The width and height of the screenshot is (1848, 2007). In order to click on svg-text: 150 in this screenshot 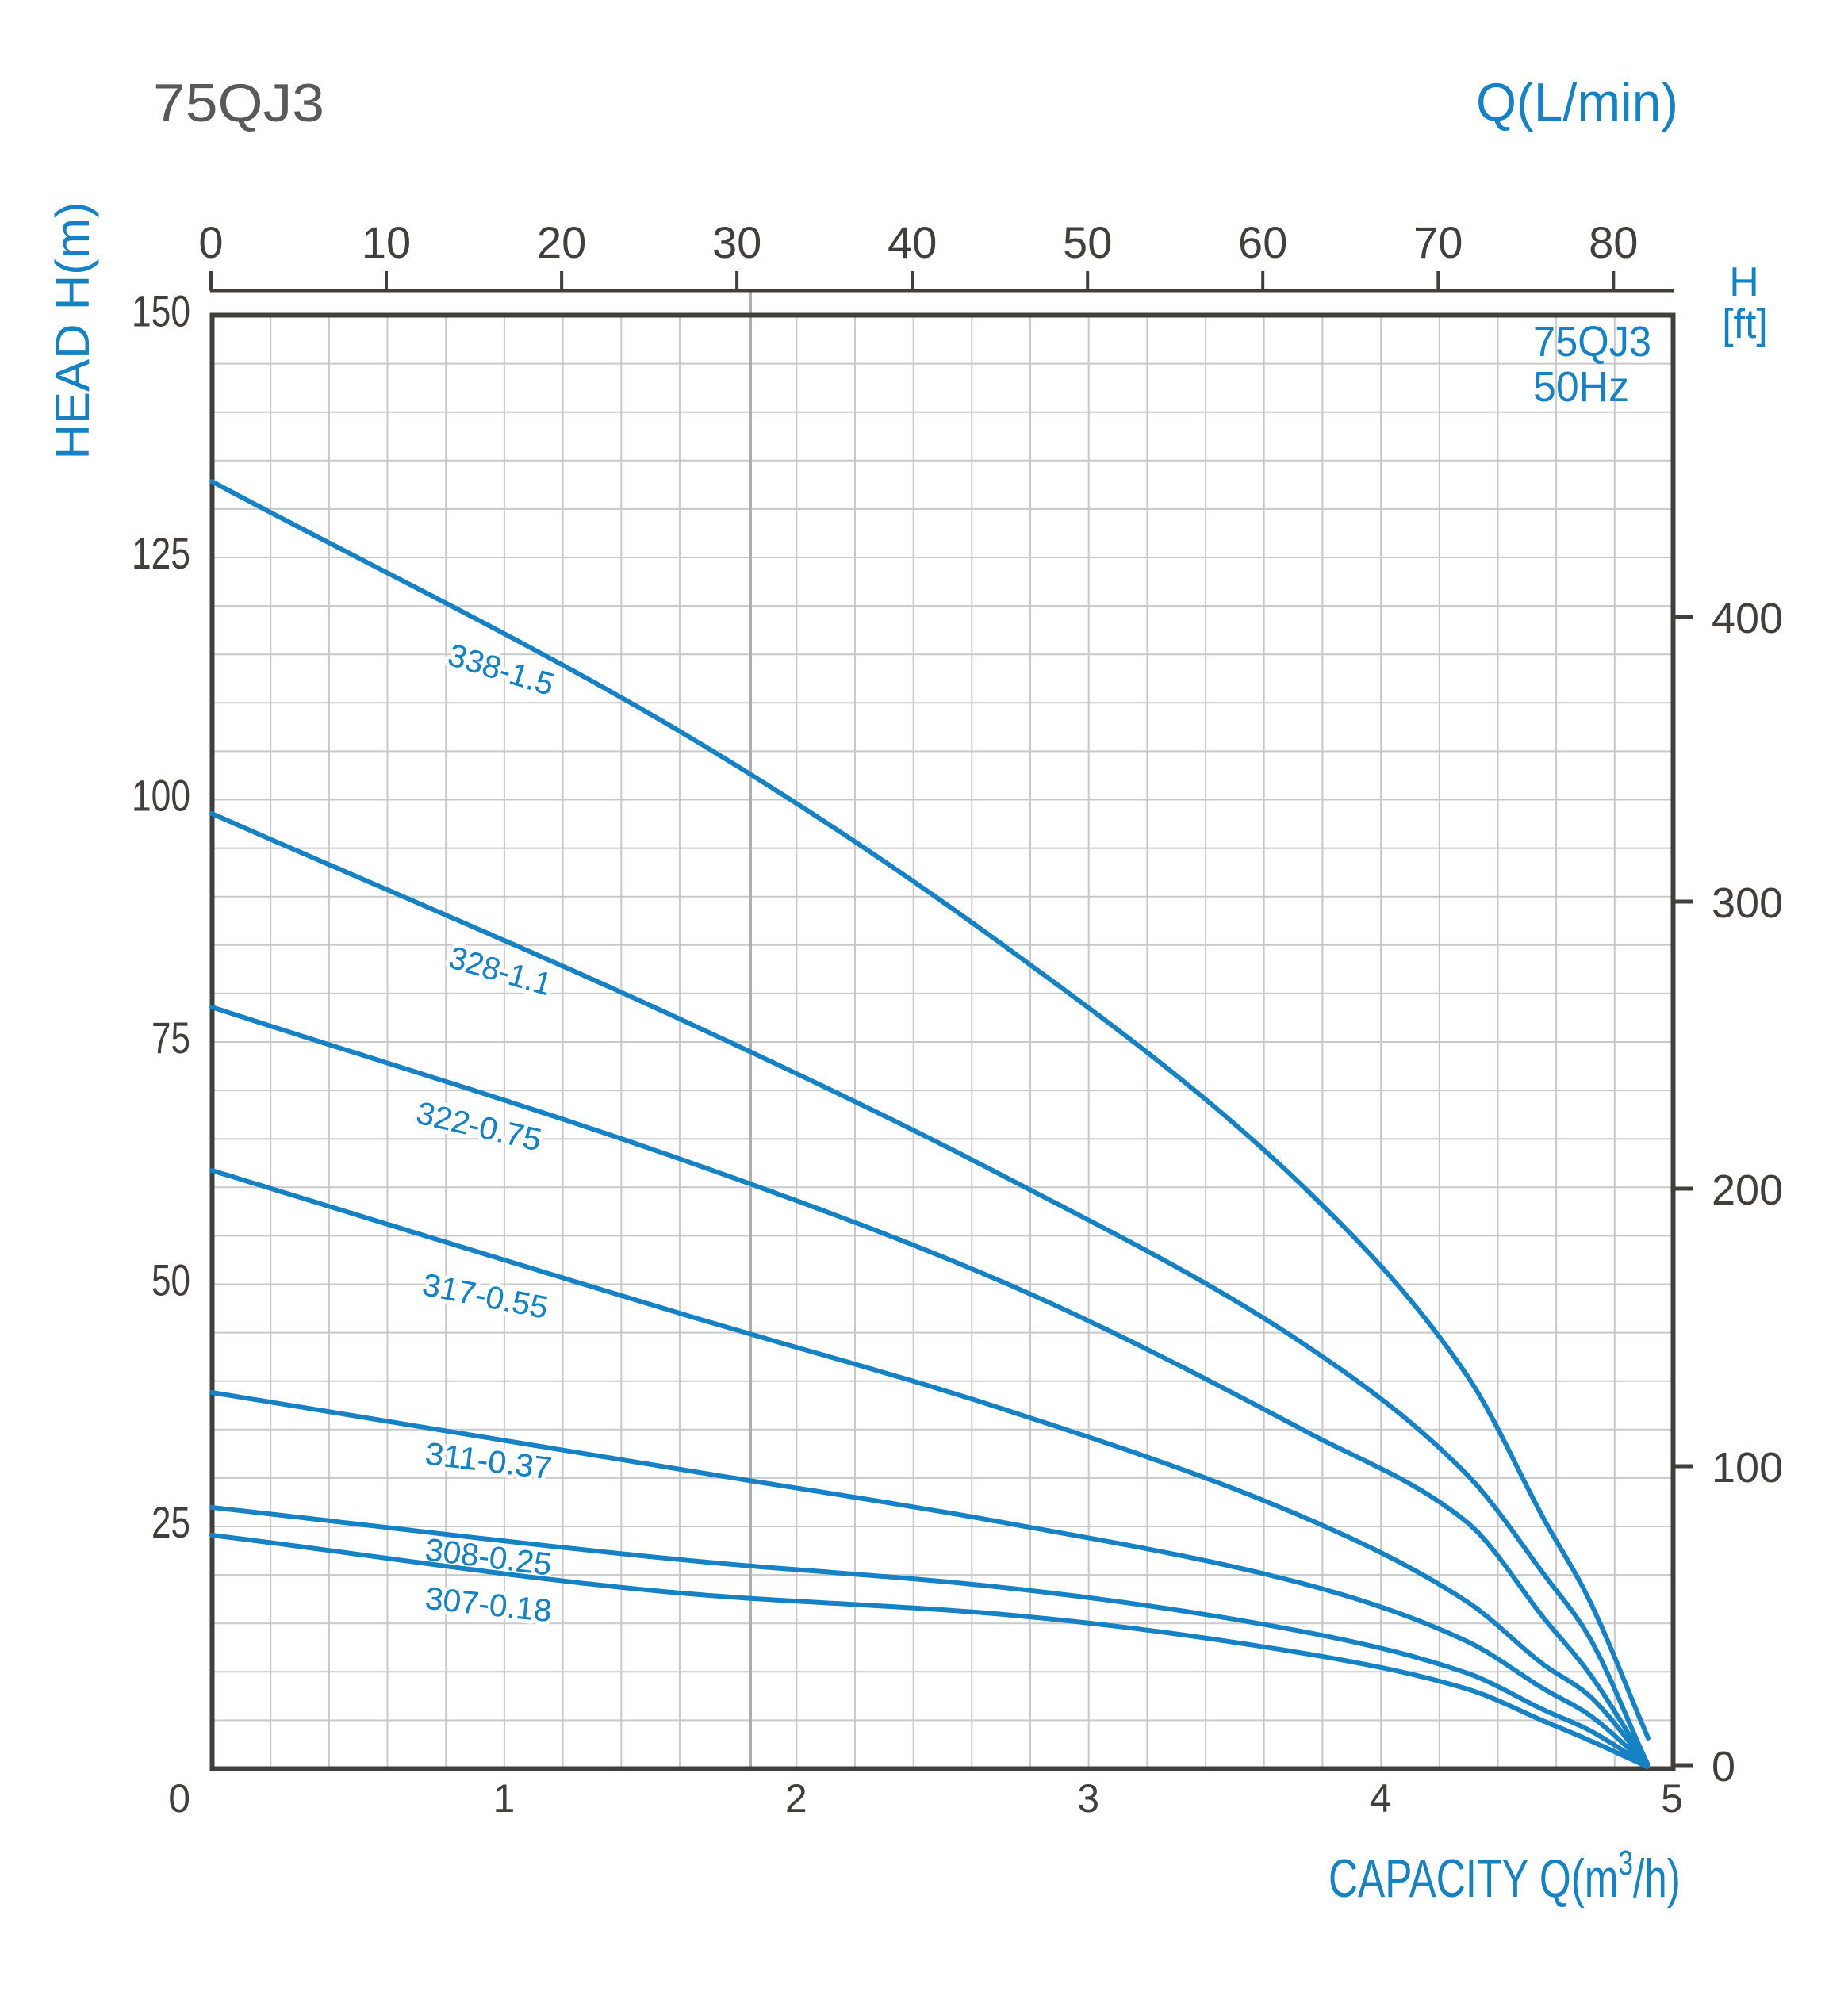, I will do `click(161, 311)`.